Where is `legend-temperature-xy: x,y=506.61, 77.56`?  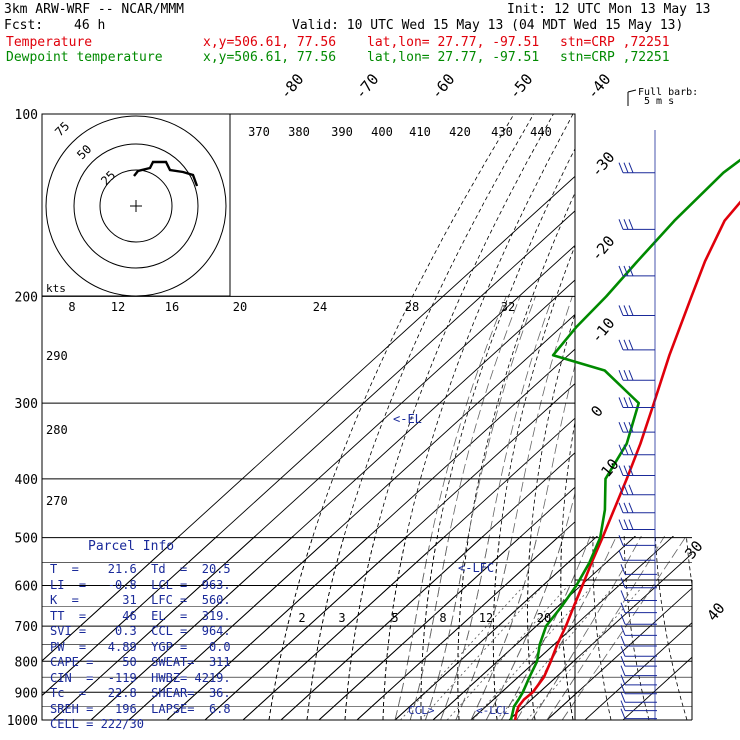 legend-temperature-xy: x,y=506.61, 77.56 is located at coordinates (270, 42).